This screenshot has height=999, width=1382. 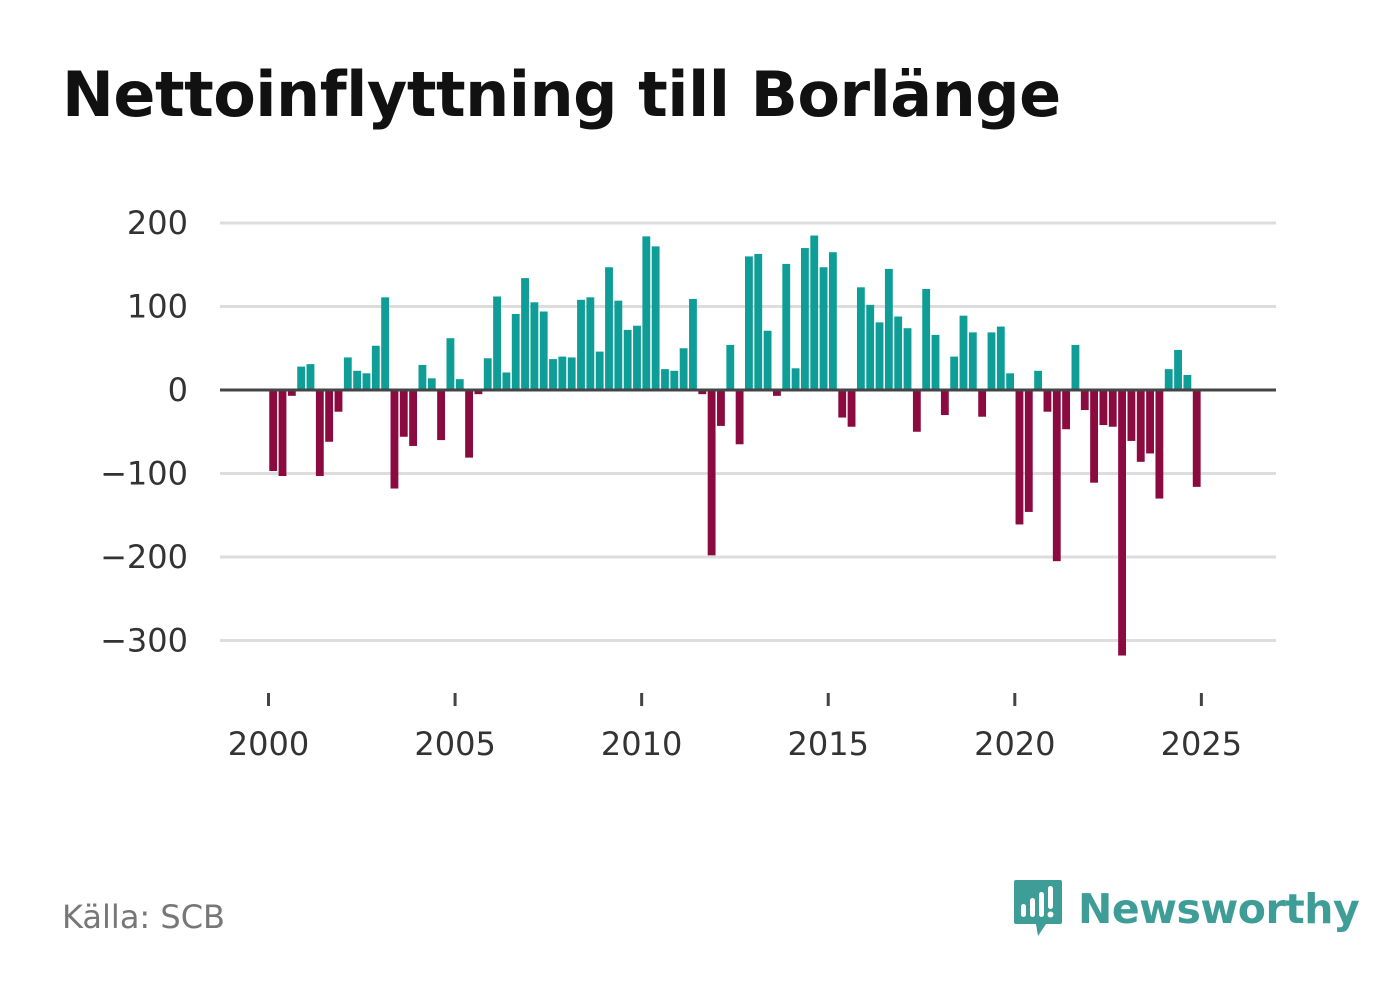 I want to click on x-axis: 2000 2005 2010 2015 2020 2025, so click(x=735, y=728).